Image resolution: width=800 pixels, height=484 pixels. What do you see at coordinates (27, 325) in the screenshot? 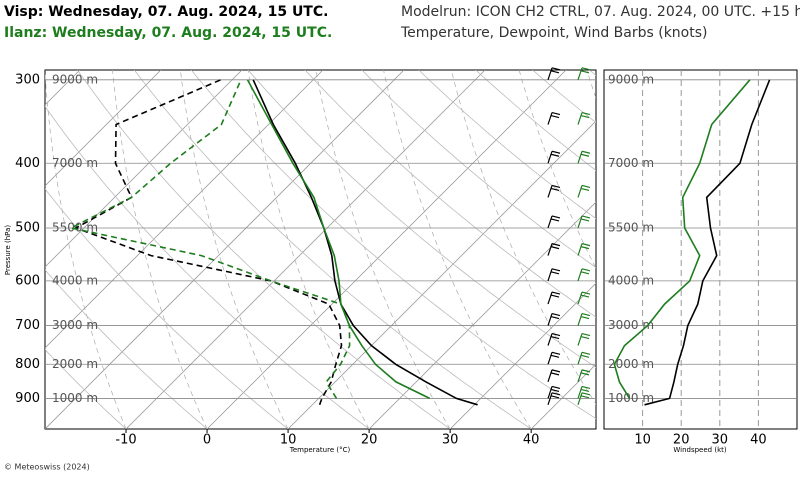
I see `y-tick-label: 700` at bounding box center [27, 325].